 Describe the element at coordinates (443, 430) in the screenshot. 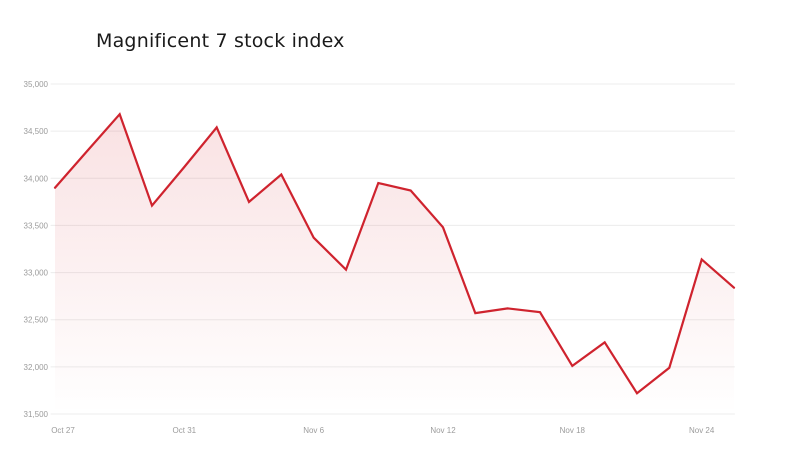

I see `x-axis-label: Nov 12` at that location.